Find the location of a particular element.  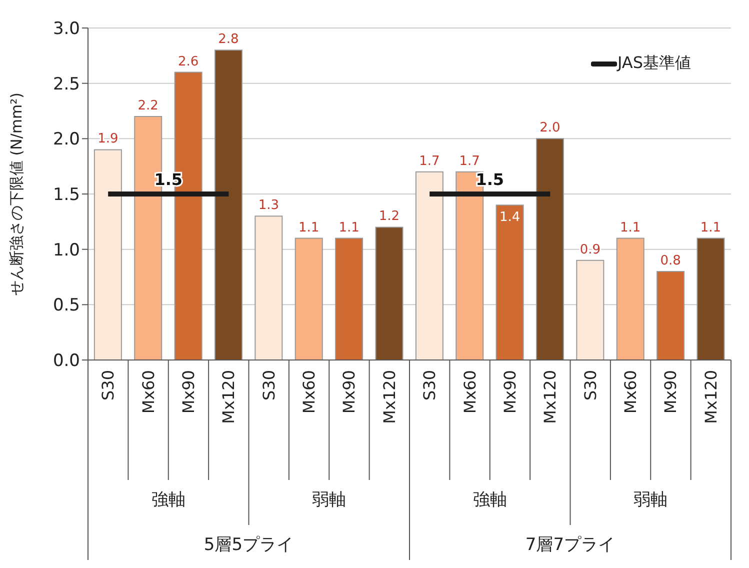

y-tick-label: 2.0 is located at coordinates (66, 140).